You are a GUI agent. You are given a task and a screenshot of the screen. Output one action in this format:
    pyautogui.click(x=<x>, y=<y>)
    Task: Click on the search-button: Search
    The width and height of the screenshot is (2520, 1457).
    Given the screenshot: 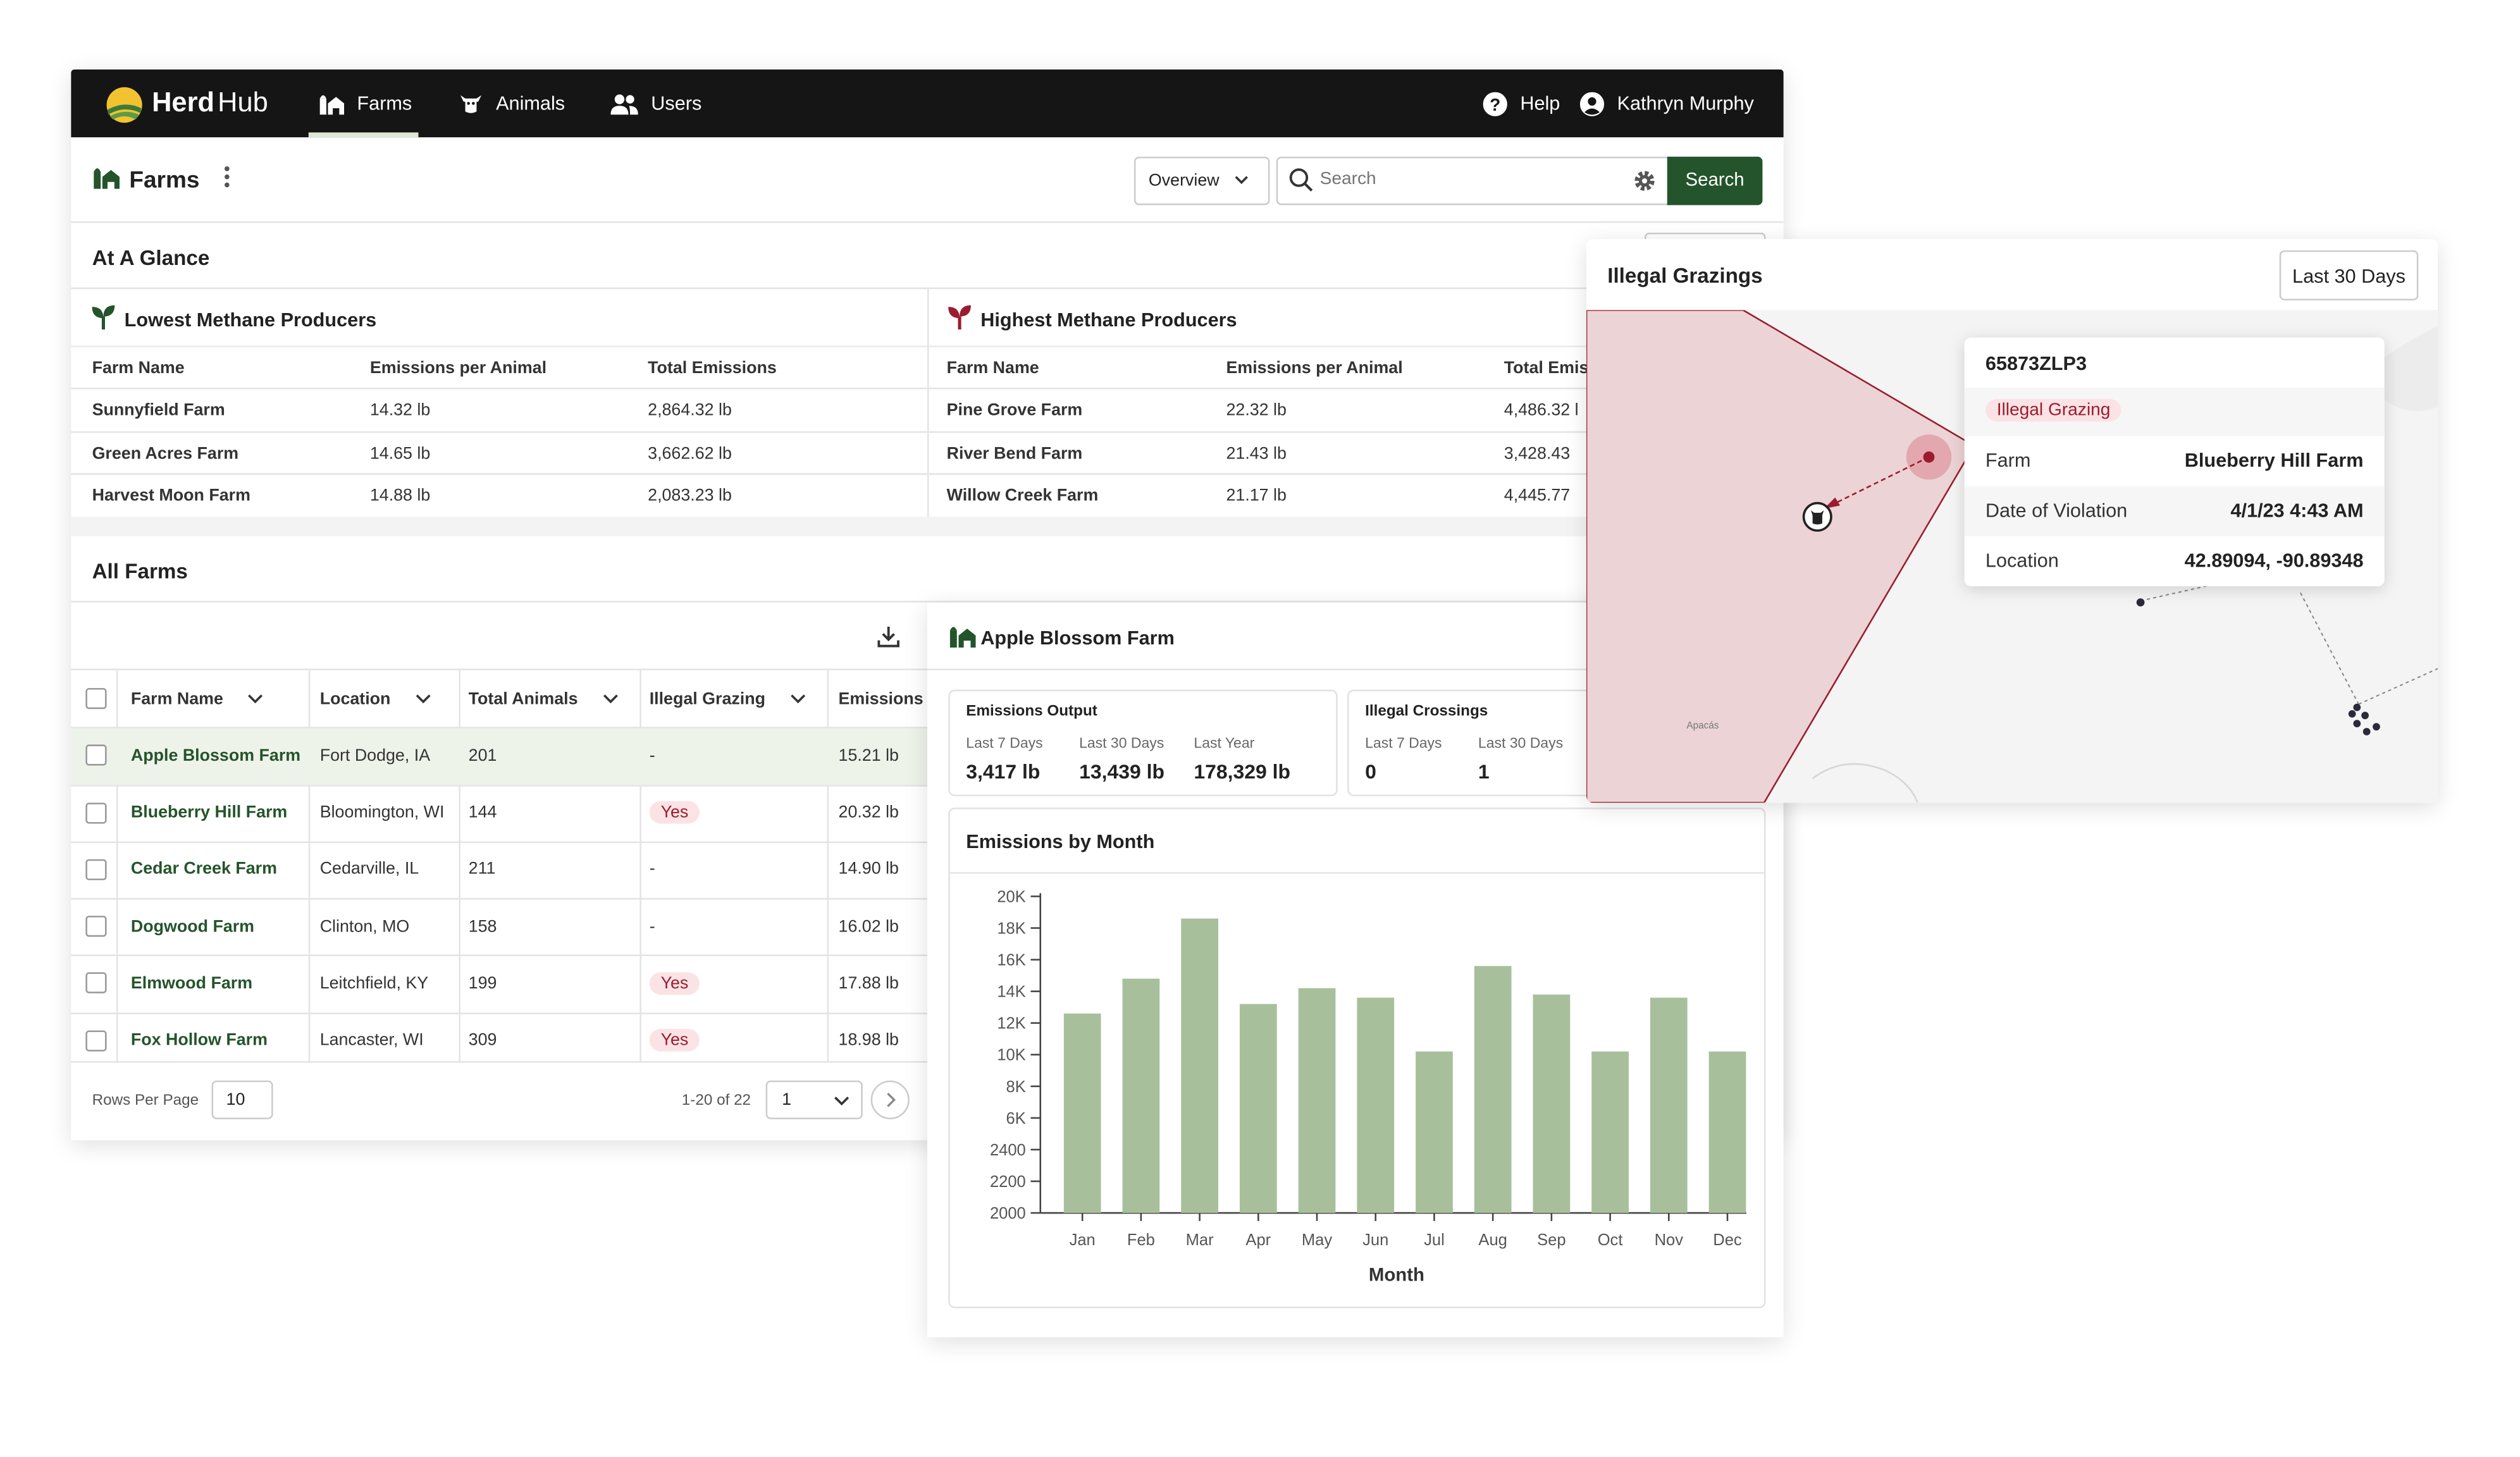 What is the action you would take?
    pyautogui.click(x=1715, y=181)
    